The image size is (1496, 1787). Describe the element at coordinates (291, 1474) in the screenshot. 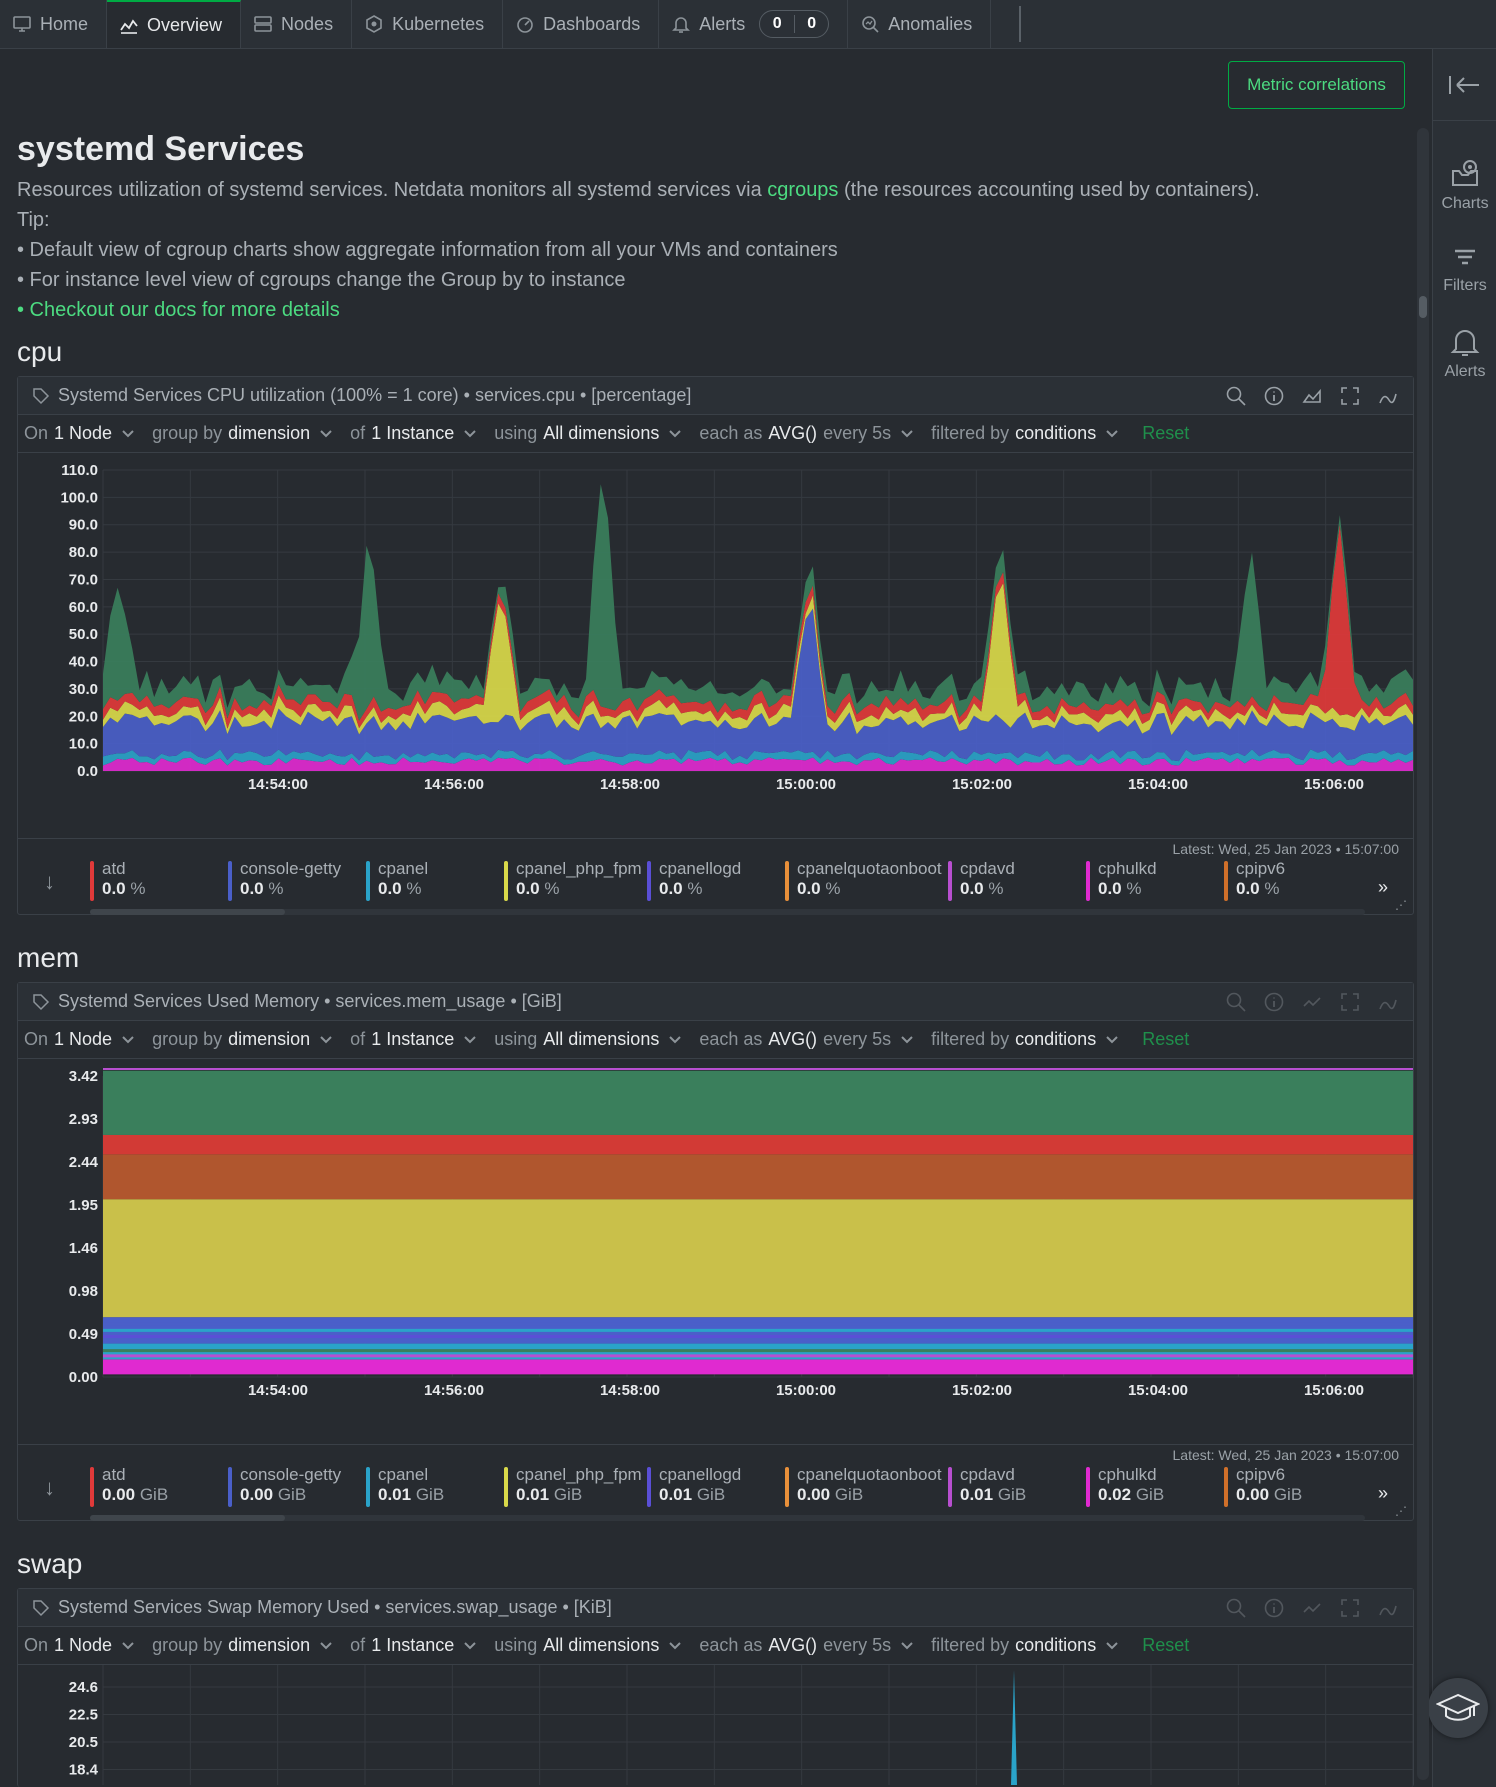

I see `legend-dimension-name: console-getty` at that location.